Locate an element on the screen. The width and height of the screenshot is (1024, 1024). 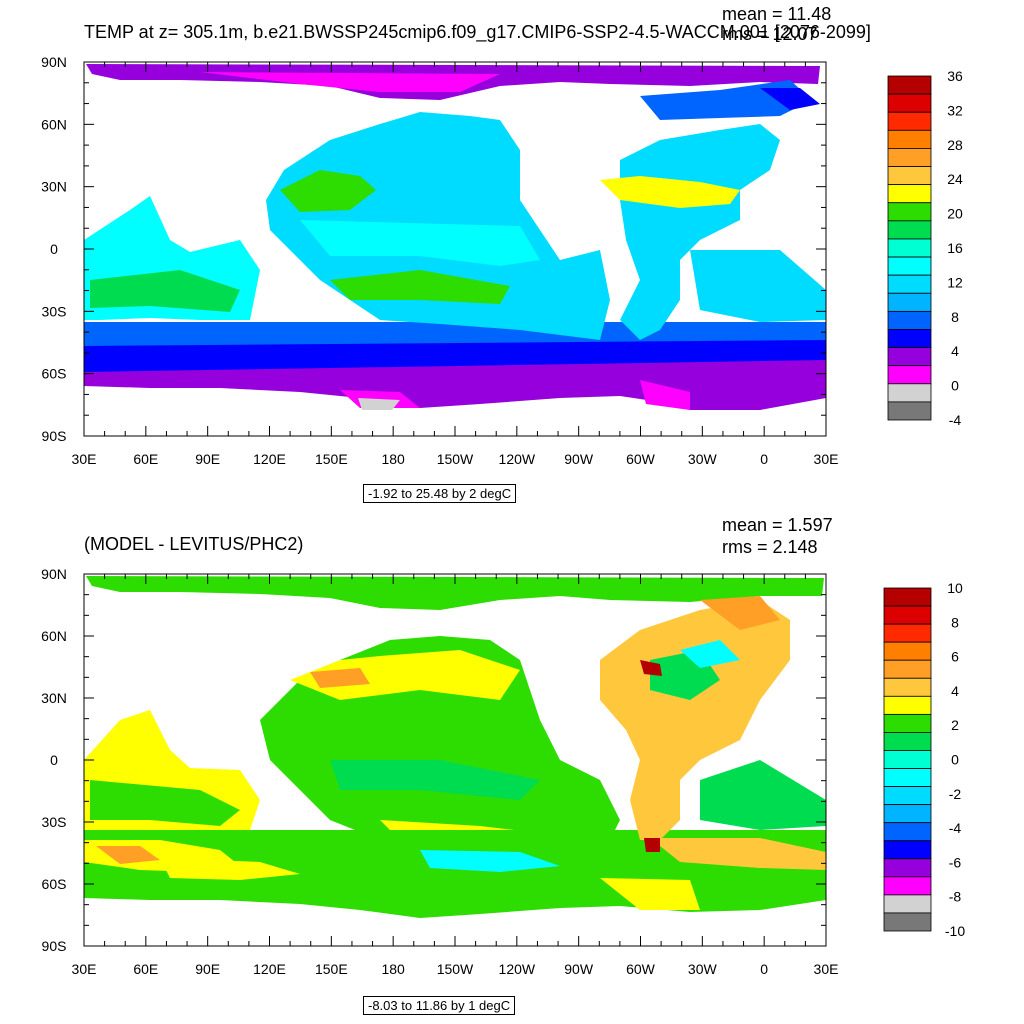
colorbar-label: 36 is located at coordinates (955, 76).